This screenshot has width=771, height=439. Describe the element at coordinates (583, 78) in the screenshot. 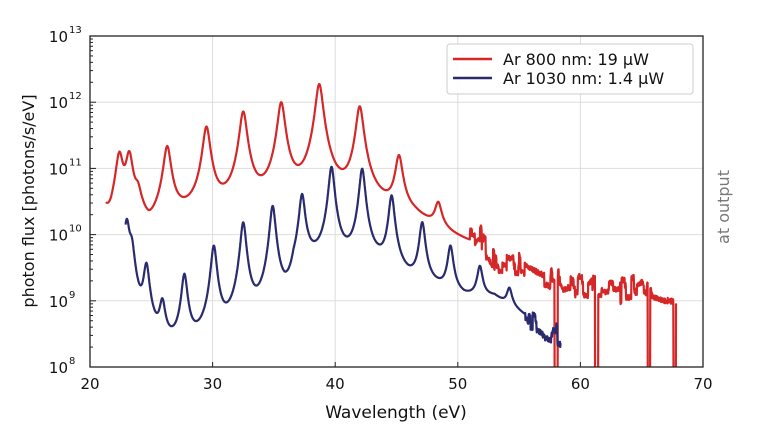

I see `legend-label-ar-1030: Ar 1030 nm: 1.4 µW` at that location.